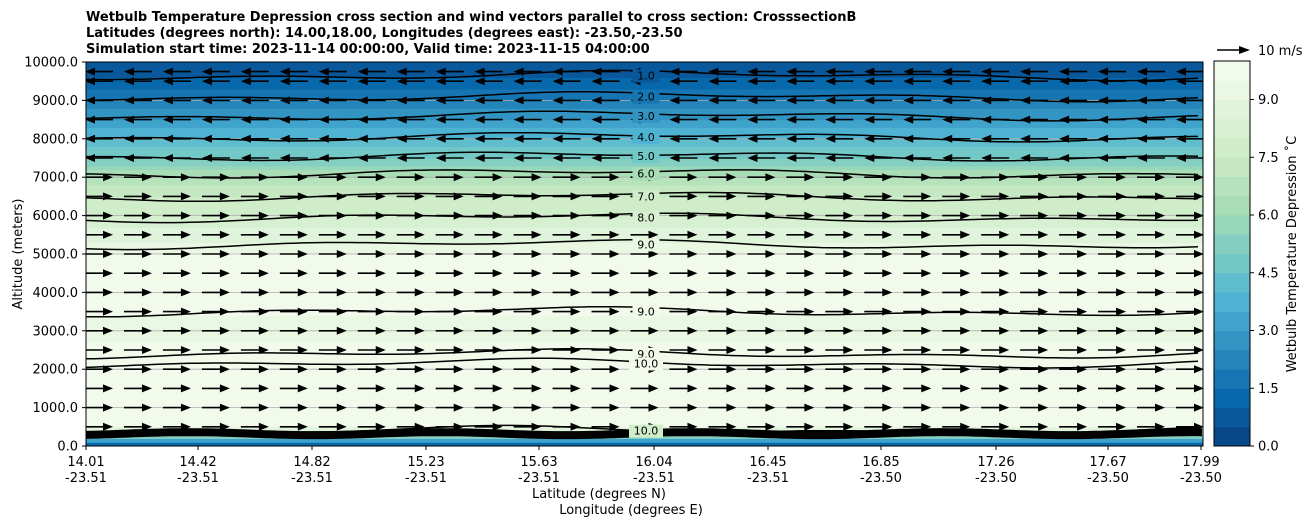 The width and height of the screenshot is (1312, 526). What do you see at coordinates (995, 462) in the screenshot?
I see `x-tick-label-lat: 17.26` at bounding box center [995, 462].